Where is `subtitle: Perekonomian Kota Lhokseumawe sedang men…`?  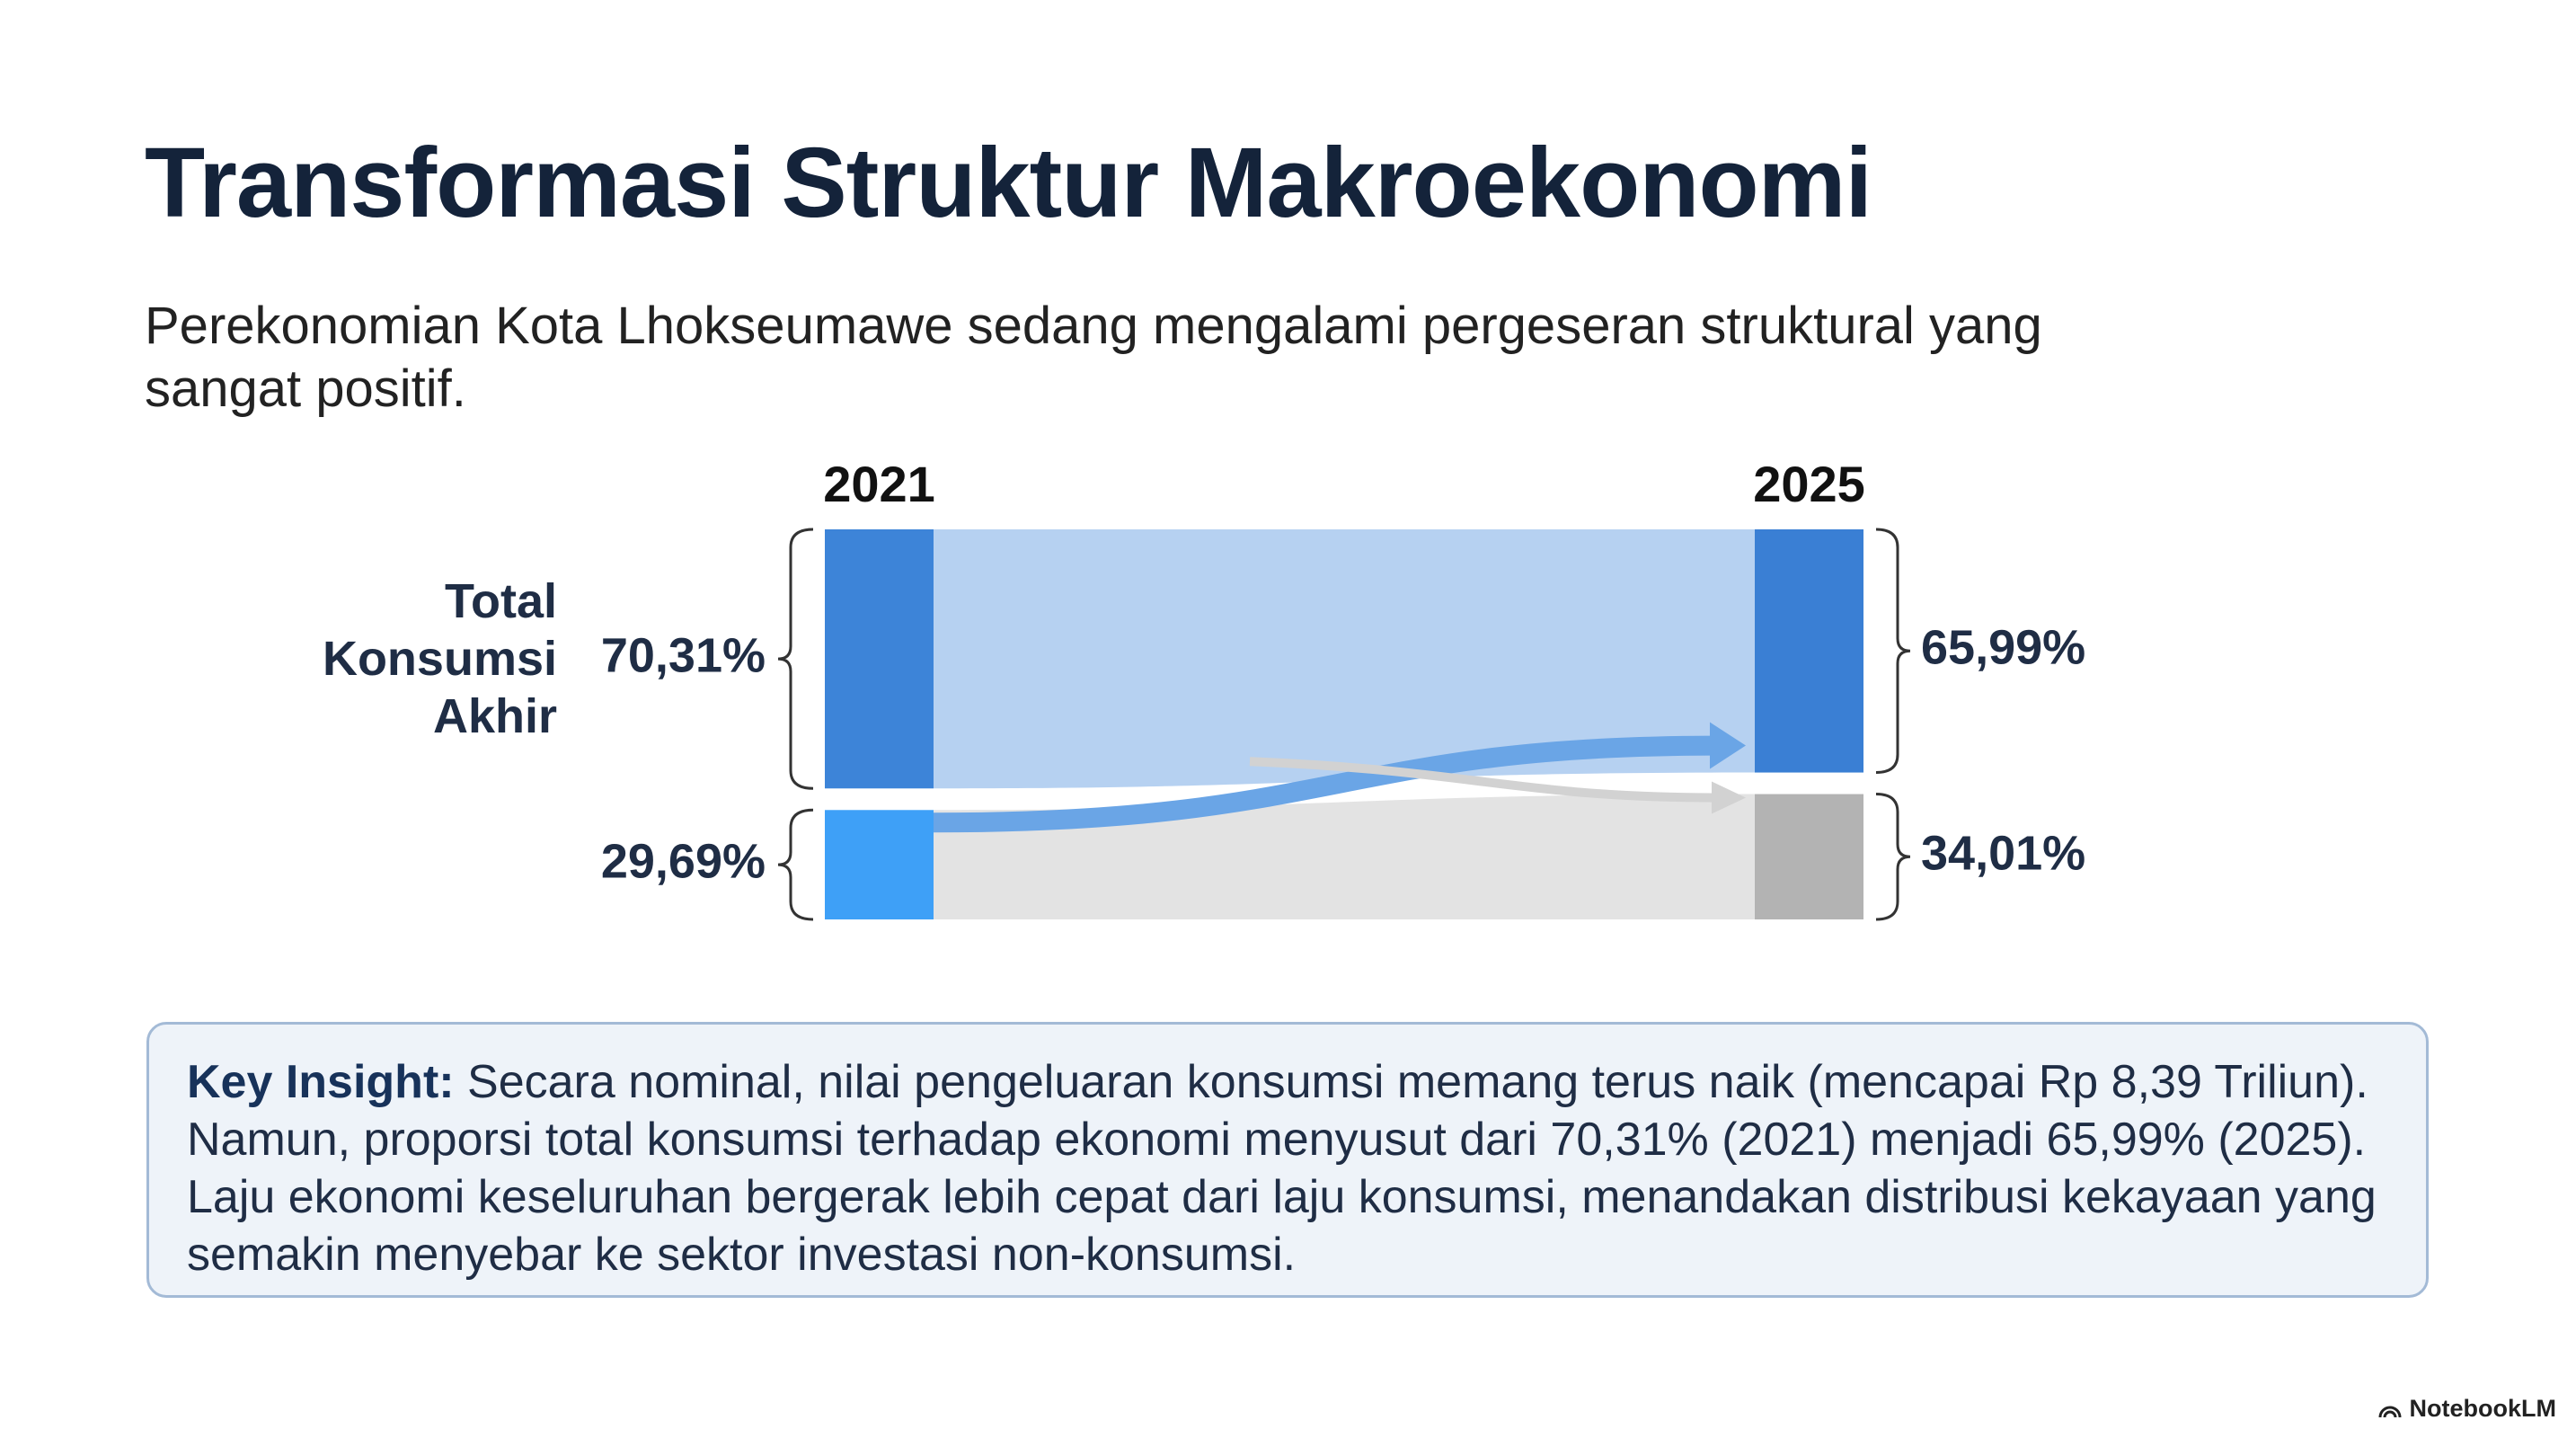
subtitle: Perekonomian Kota Lhokseumawe sedang men… is located at coordinates (1093, 357).